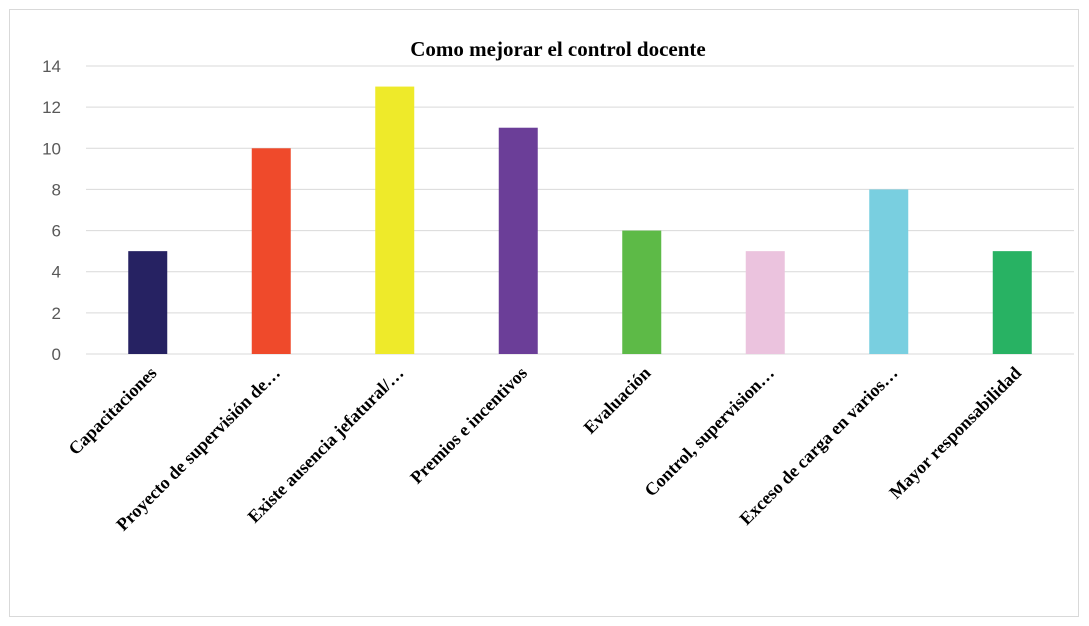 The height and width of the screenshot is (626, 1089). I want to click on y-tick-label: 8, so click(56, 189).